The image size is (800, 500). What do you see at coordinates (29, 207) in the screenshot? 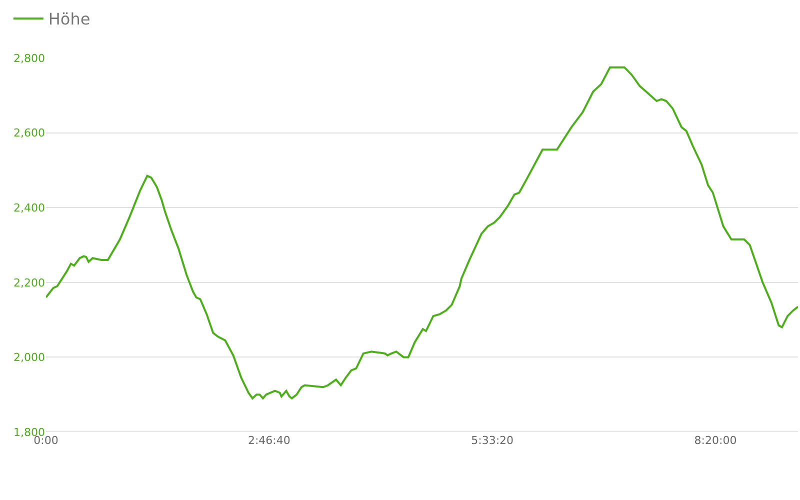
I see `y-tick-label: 2,400` at bounding box center [29, 207].